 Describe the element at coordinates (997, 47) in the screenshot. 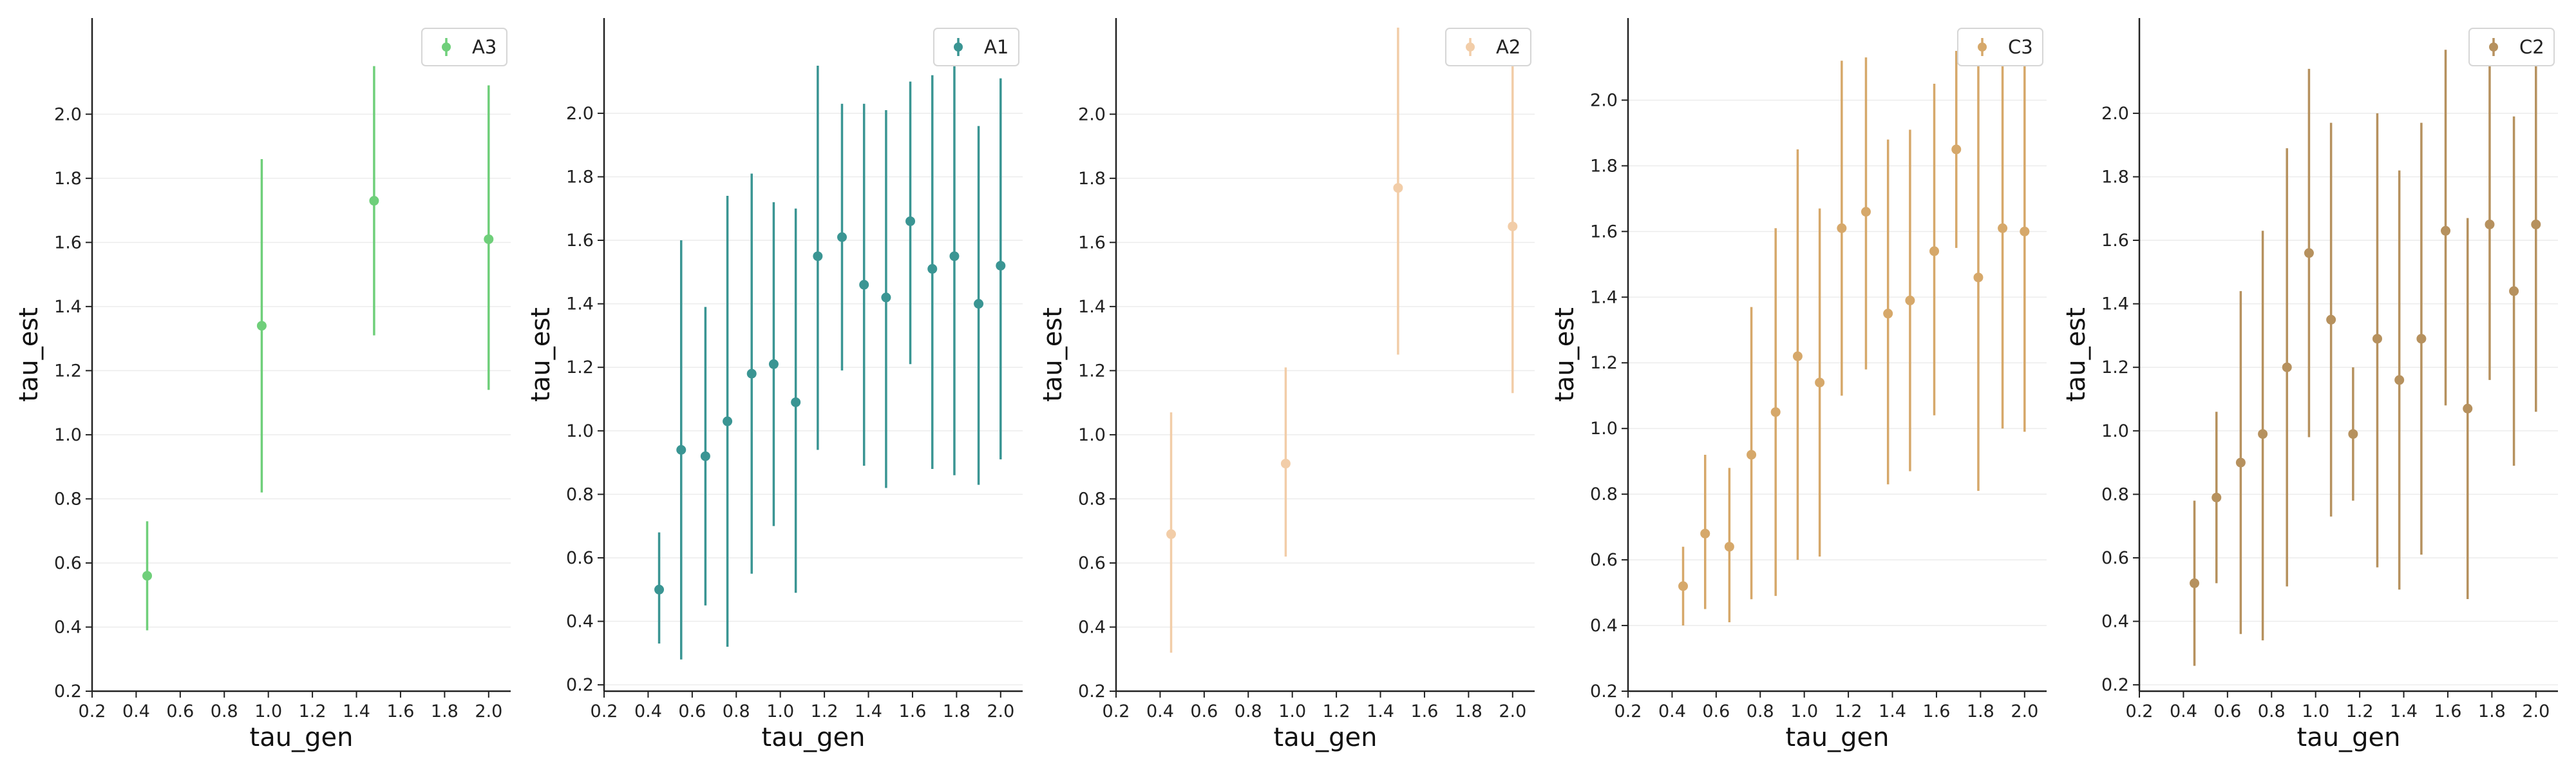

I see `legend-label: A1` at that location.